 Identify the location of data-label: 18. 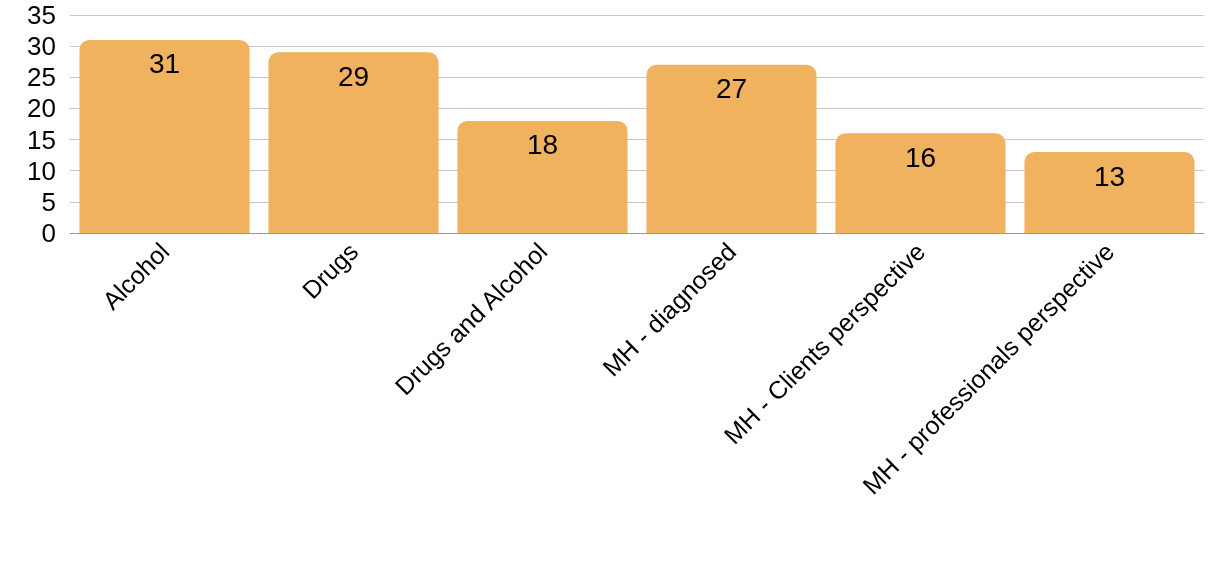
(542, 145).